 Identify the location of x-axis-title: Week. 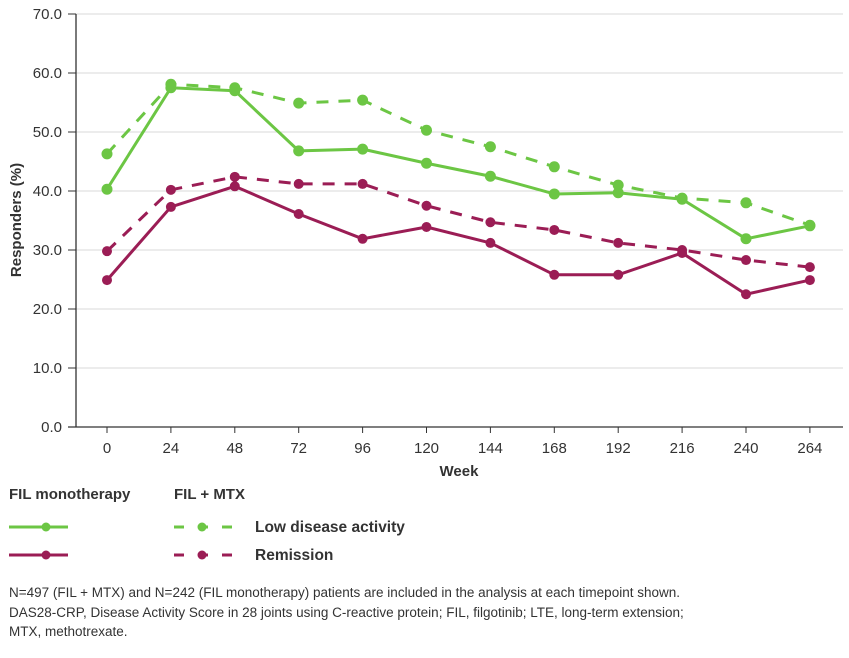
(460, 471).